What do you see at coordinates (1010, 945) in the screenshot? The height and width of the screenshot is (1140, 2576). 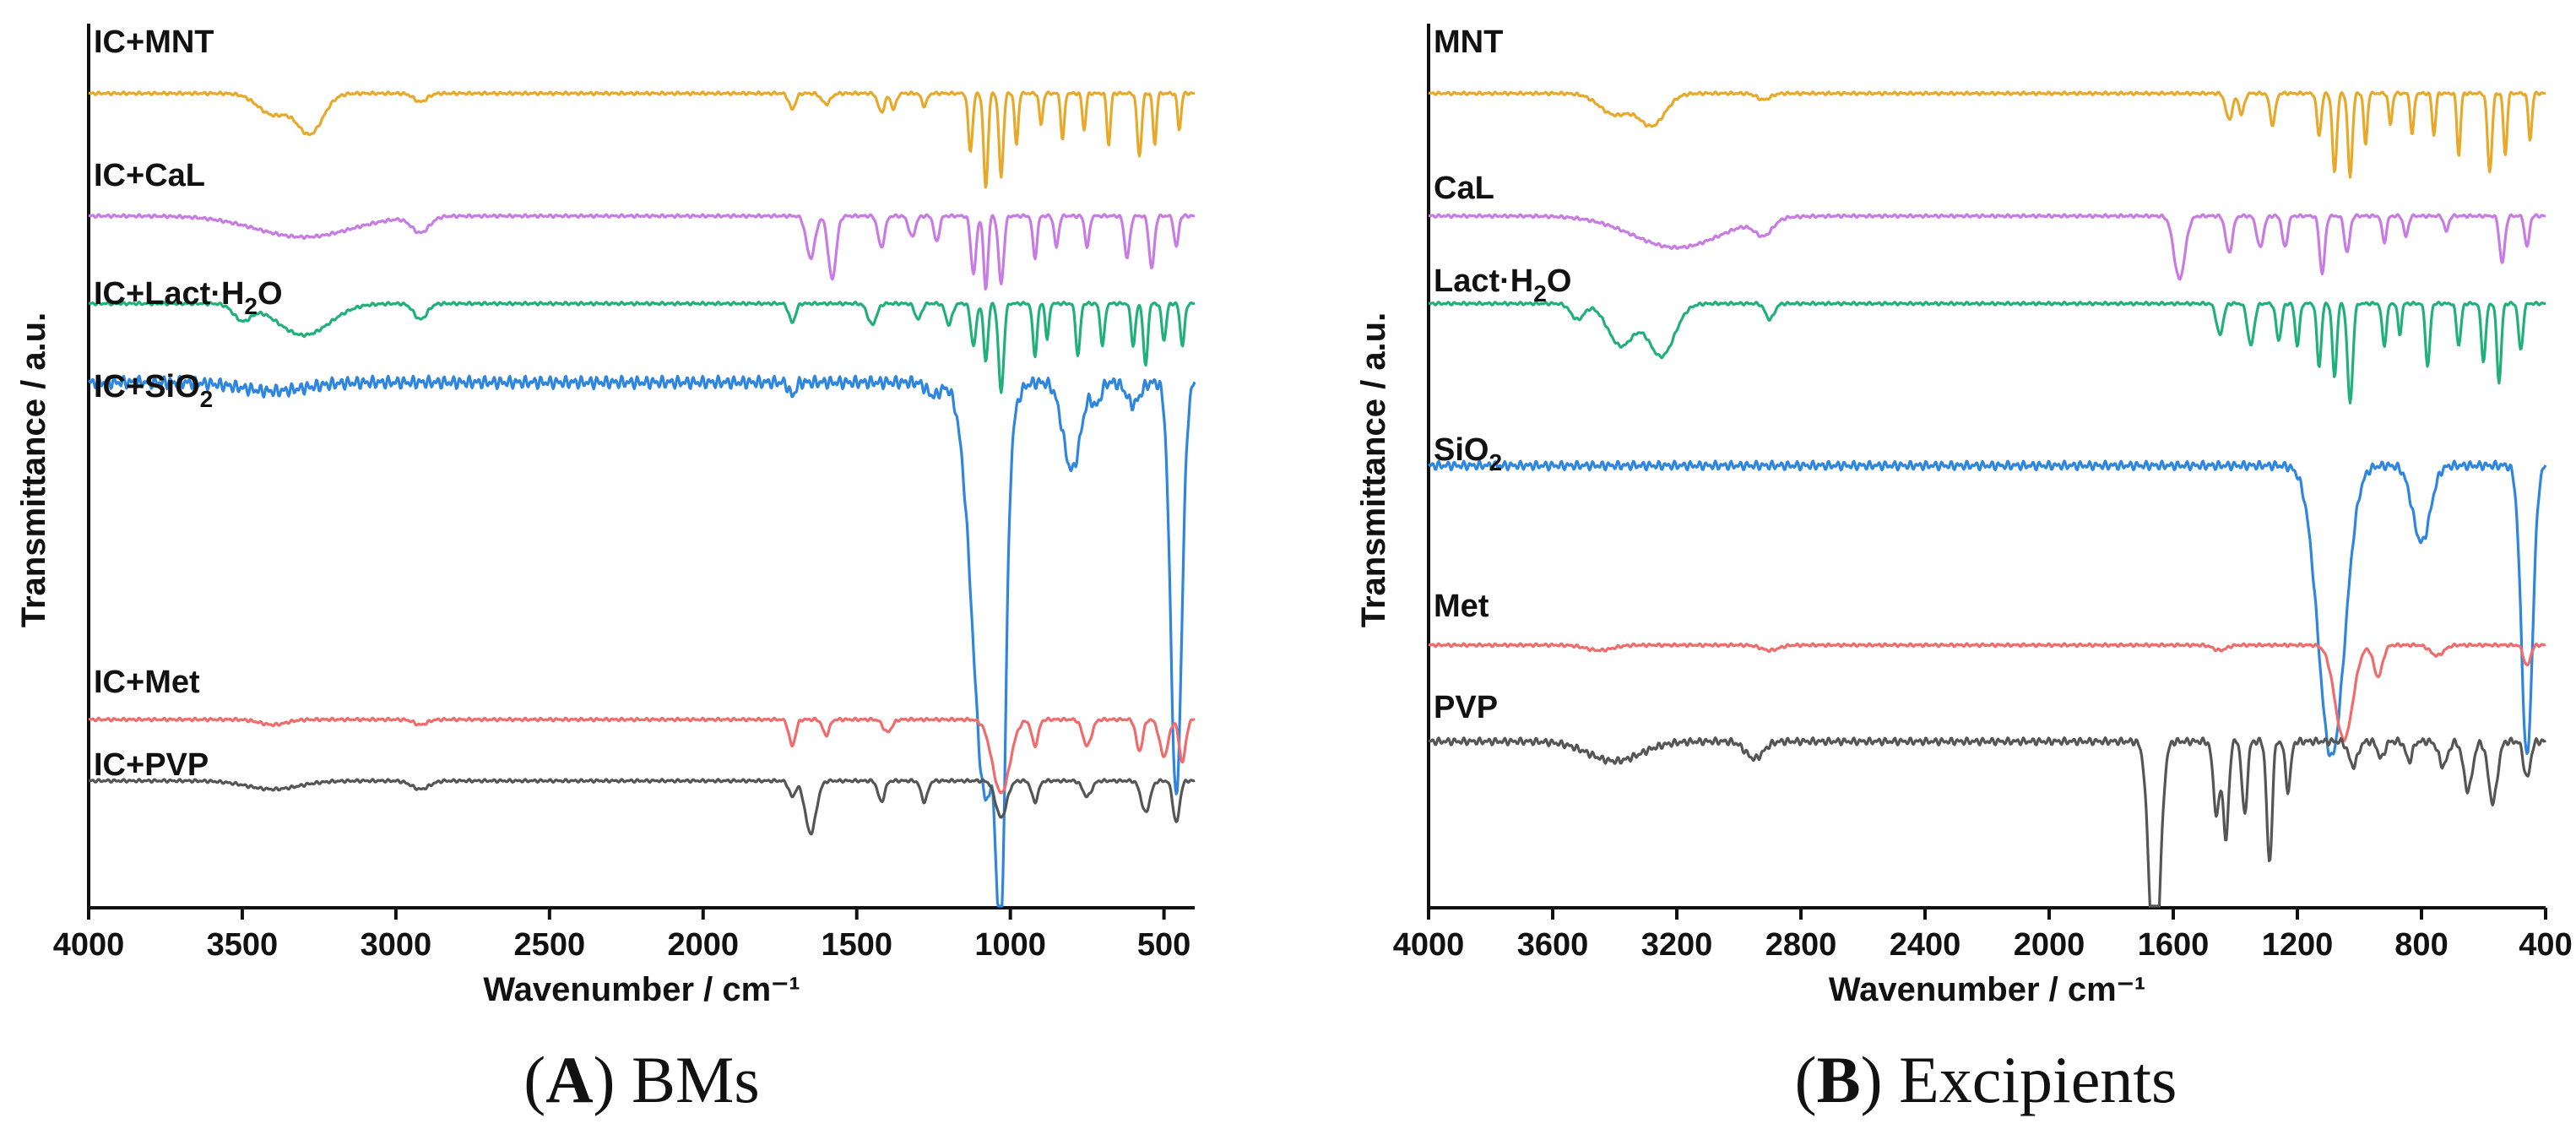 I see `x-tick-label: 1000` at bounding box center [1010, 945].